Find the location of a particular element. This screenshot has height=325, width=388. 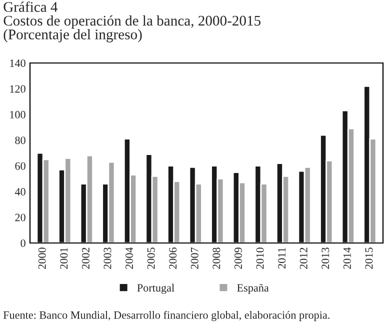

x-tick-label: 2000 is located at coordinates (42, 258).